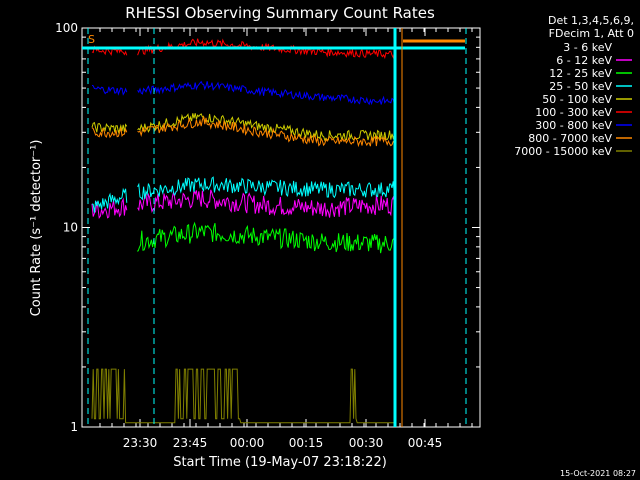 The image size is (640, 480). Describe the element at coordinates (247, 443) in the screenshot. I see `x-tick-label: 00:00` at that location.